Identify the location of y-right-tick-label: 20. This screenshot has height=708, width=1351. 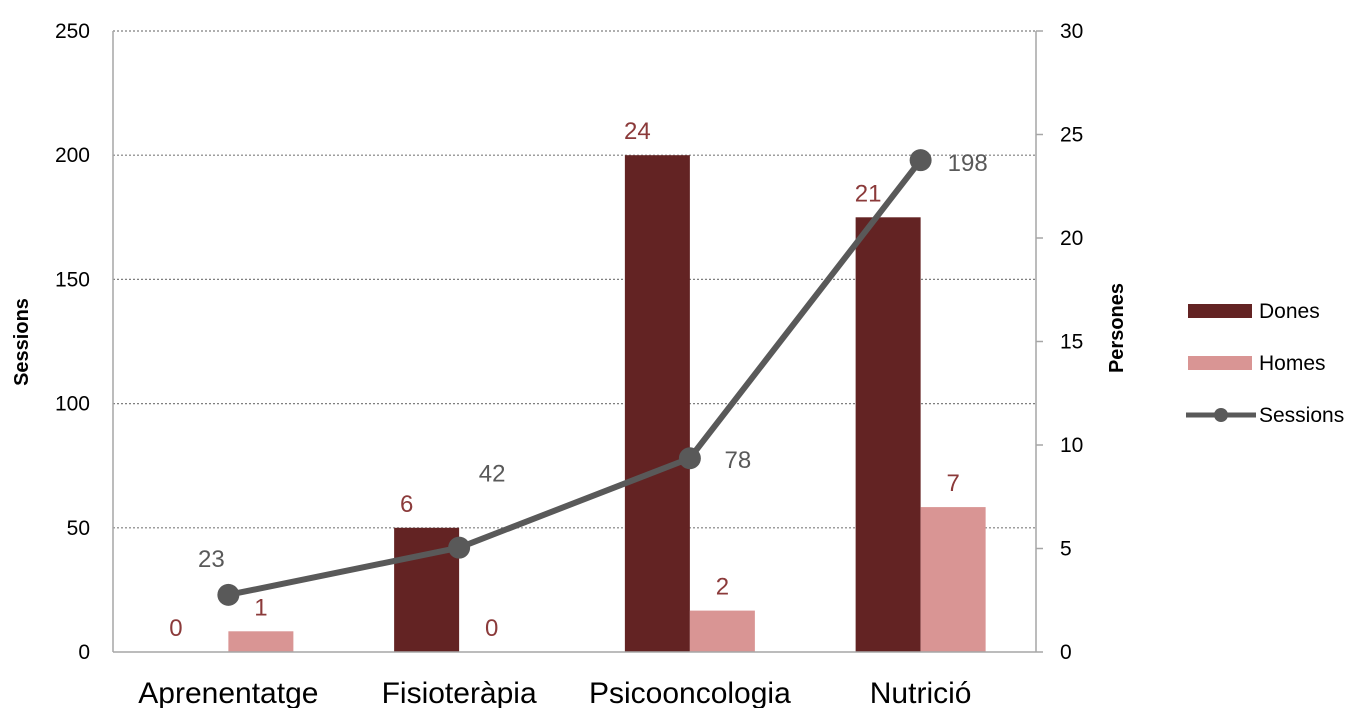
(1071, 238).